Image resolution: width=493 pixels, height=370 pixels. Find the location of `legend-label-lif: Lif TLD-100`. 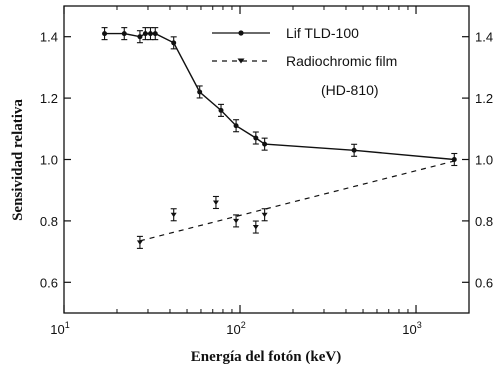

legend-label-lif: Lif TLD-100 is located at coordinates (322, 33).